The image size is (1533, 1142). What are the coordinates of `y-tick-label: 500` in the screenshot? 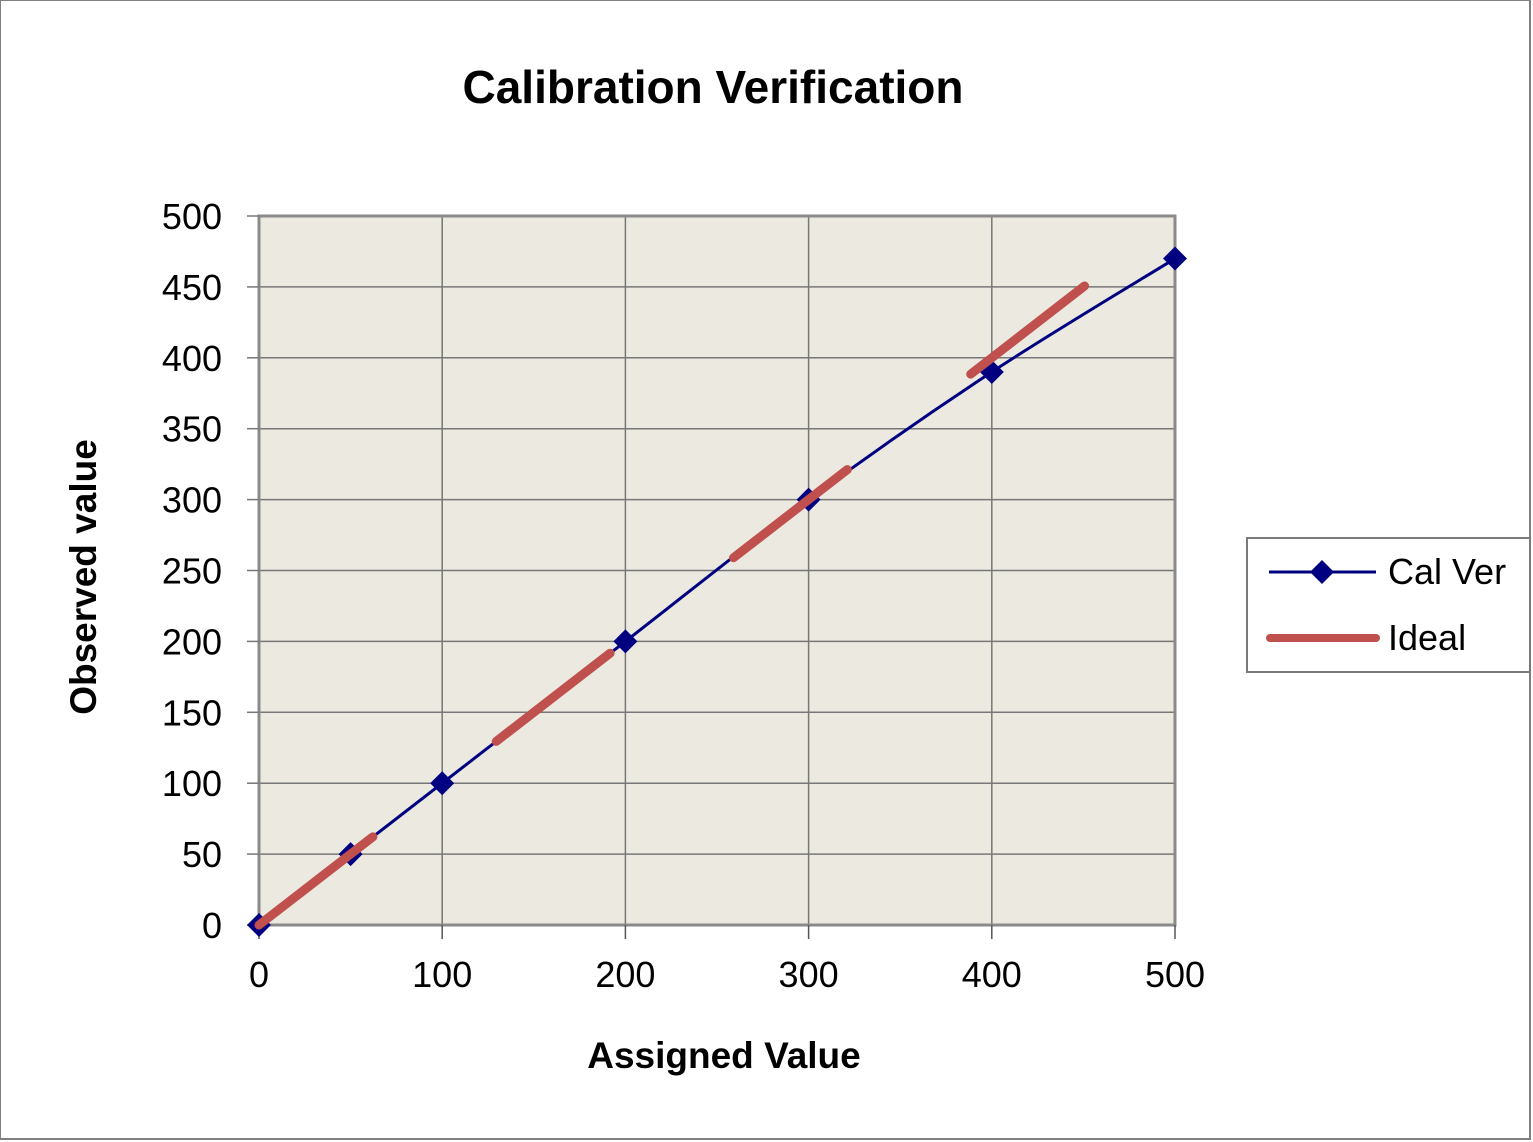 It's located at (192, 216).